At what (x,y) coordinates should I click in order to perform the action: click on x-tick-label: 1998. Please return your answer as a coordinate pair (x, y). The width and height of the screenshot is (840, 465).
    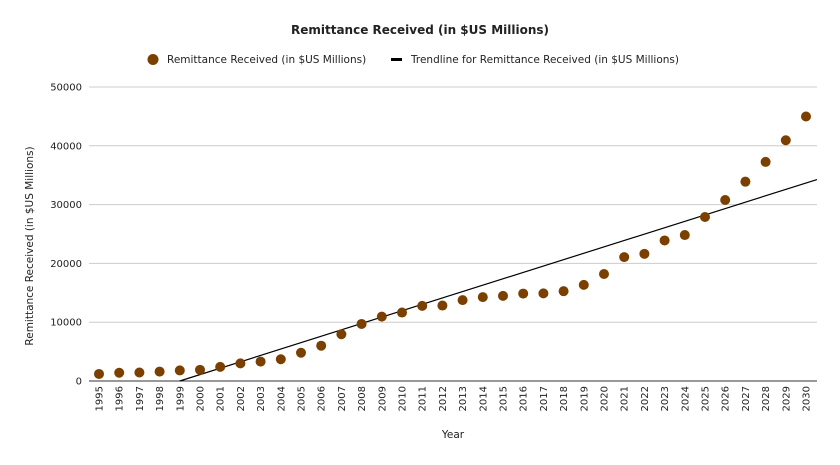
    Looking at the image, I should click on (160, 398).